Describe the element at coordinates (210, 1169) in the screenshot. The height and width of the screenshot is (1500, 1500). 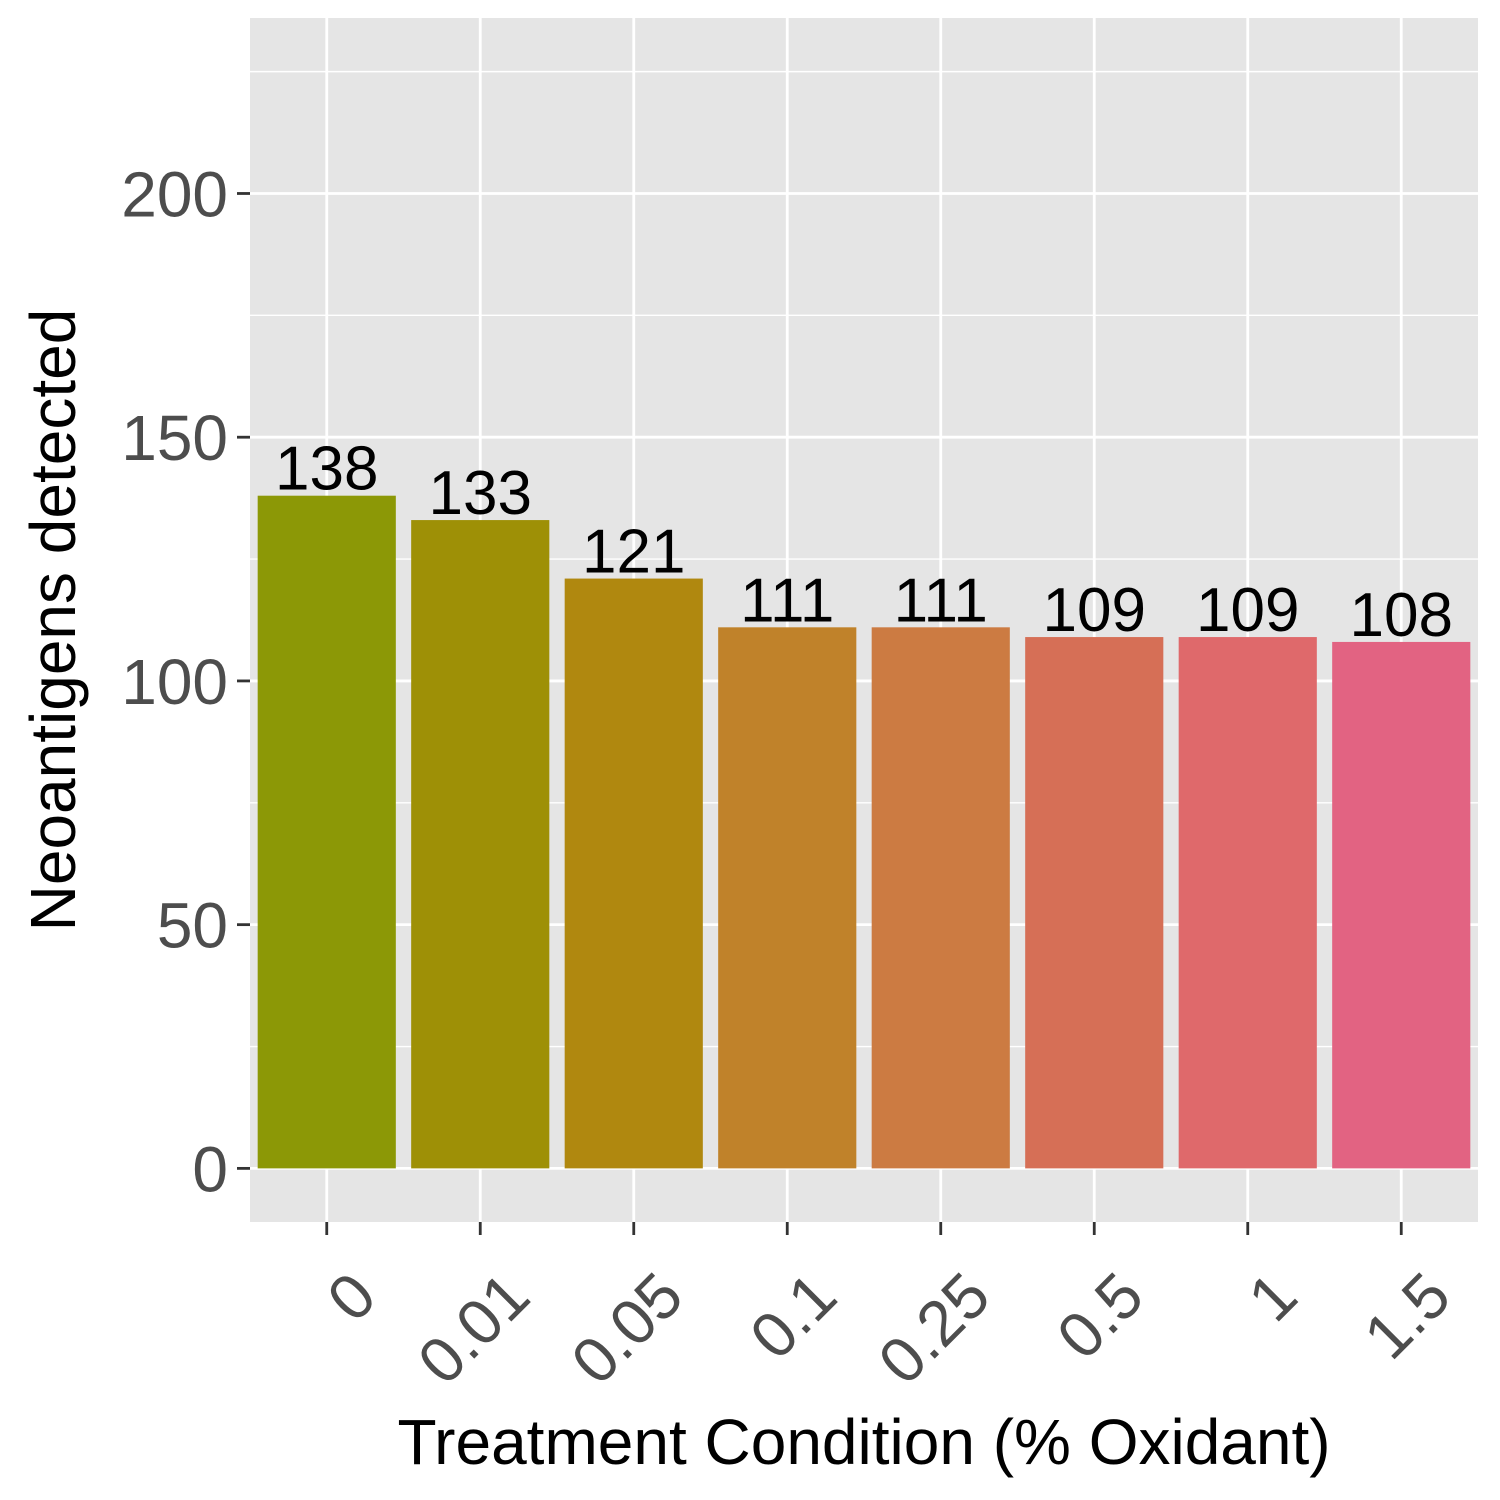
I see `y-tick-label: 0` at that location.